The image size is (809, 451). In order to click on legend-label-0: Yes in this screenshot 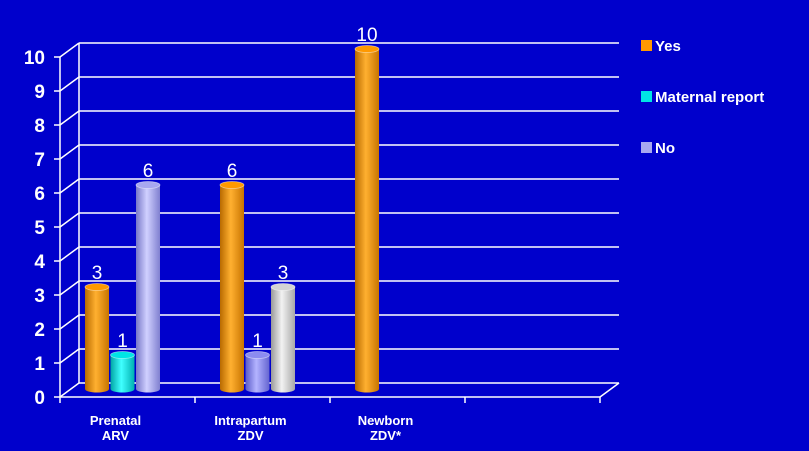, I will do `click(668, 46)`.